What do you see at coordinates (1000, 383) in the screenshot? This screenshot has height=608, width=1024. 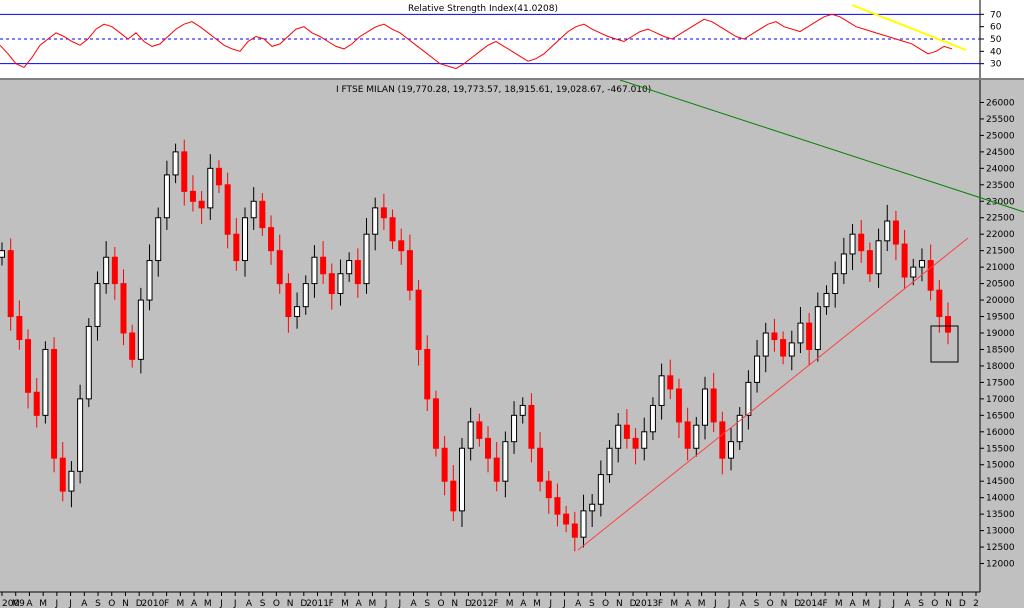 I see `price-tick-label: 17500` at bounding box center [1000, 383].